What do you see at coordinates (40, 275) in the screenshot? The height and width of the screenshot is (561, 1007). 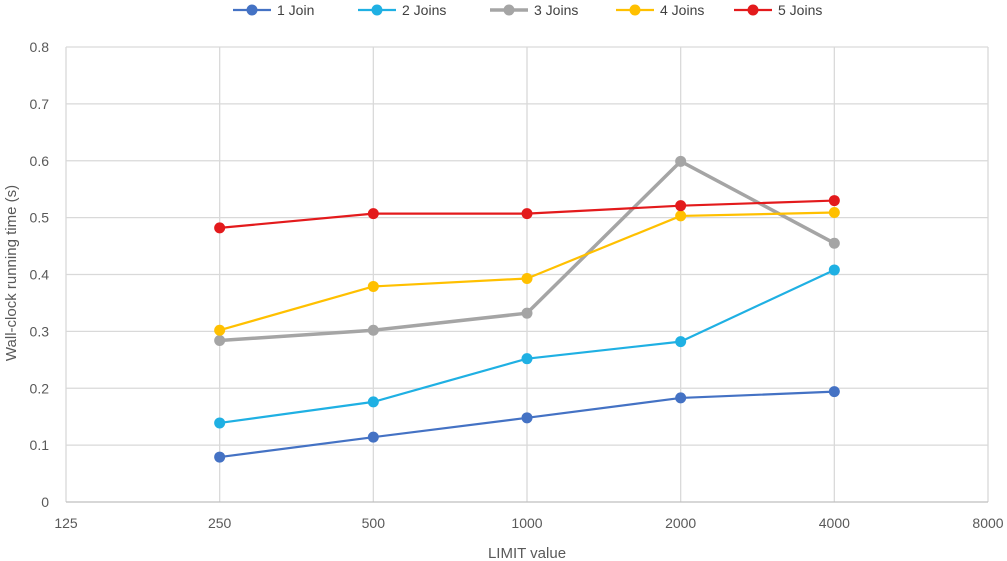 I see `y-tick-label: 0.4` at bounding box center [40, 275].